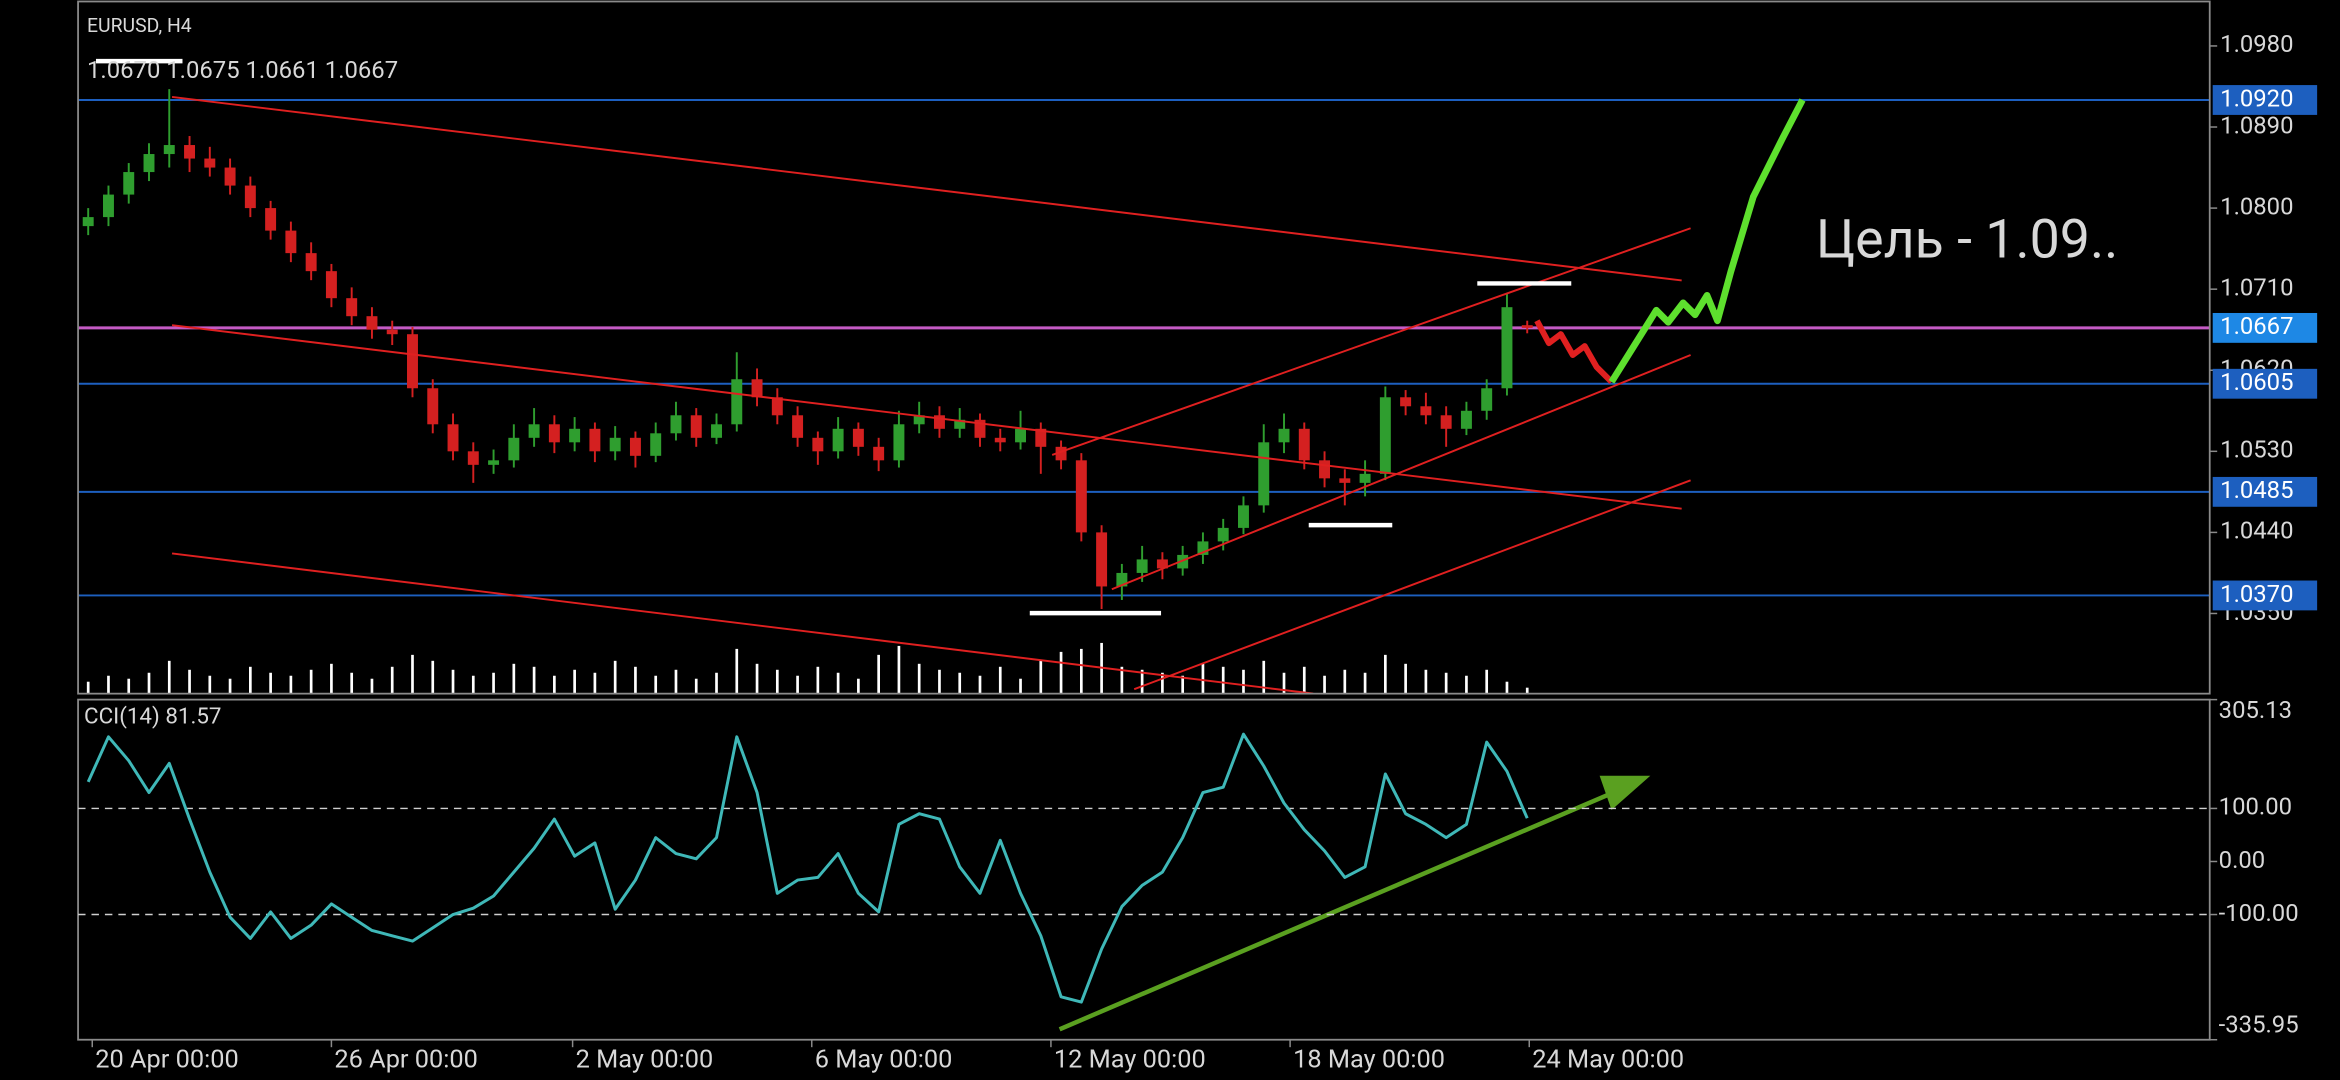 Image resolution: width=2340 pixels, height=1080 pixels. Describe the element at coordinates (1707, 241) in the screenshot. I see `projection-up` at that location.